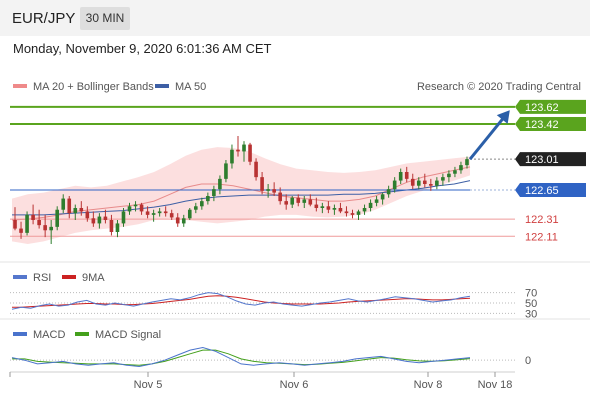 The width and height of the screenshot is (590, 400). I want to click on x-axis: Nov 5 Nov 6 Nov 8 Nov 18, so click(261, 381).